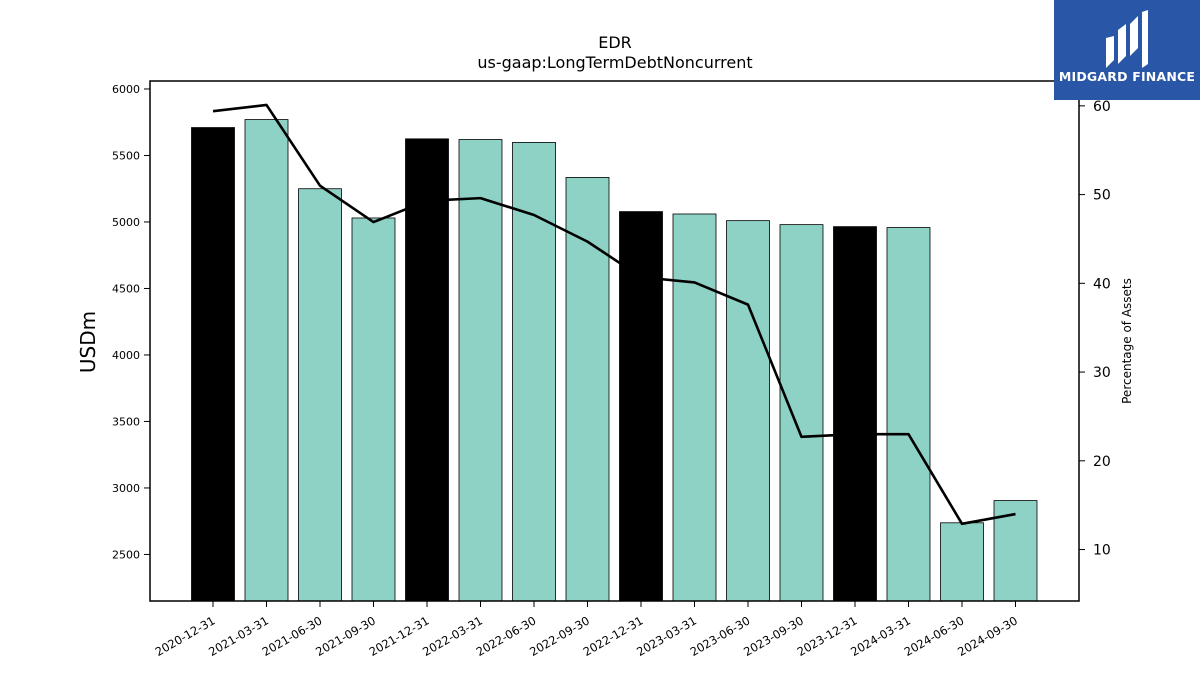 Image resolution: width=1200 pixels, height=675 pixels. Describe the element at coordinates (399, 636) in the screenshot. I see `x-tick-label: 2021-12-31` at that location.